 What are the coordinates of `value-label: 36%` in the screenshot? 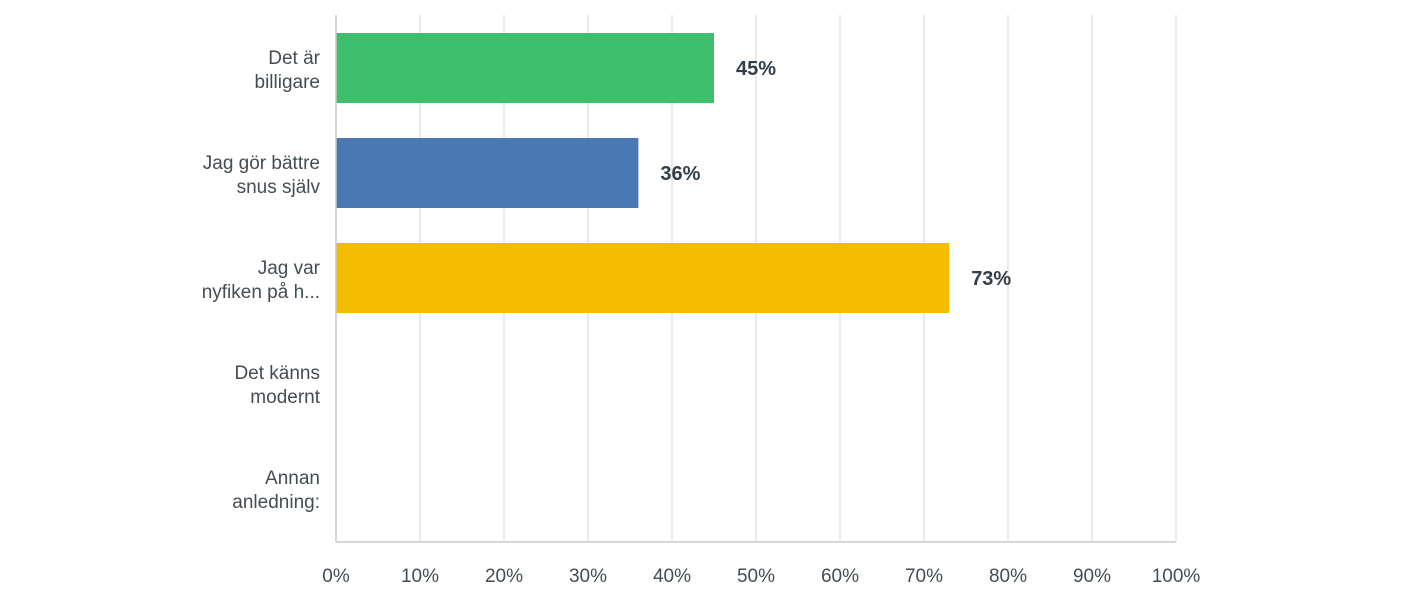 It's located at (680, 174).